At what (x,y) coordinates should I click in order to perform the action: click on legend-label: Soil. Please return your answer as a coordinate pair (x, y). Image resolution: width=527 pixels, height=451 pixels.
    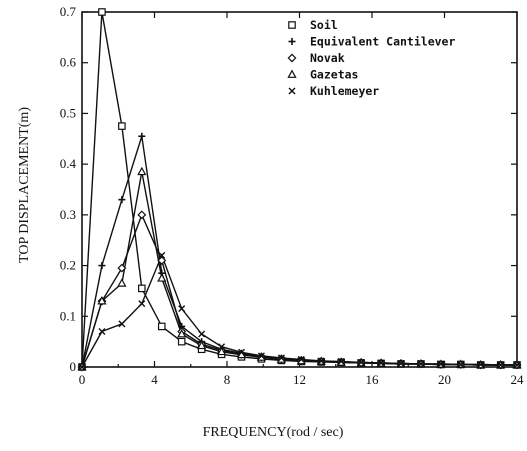
    Looking at the image, I should click on (324, 25).